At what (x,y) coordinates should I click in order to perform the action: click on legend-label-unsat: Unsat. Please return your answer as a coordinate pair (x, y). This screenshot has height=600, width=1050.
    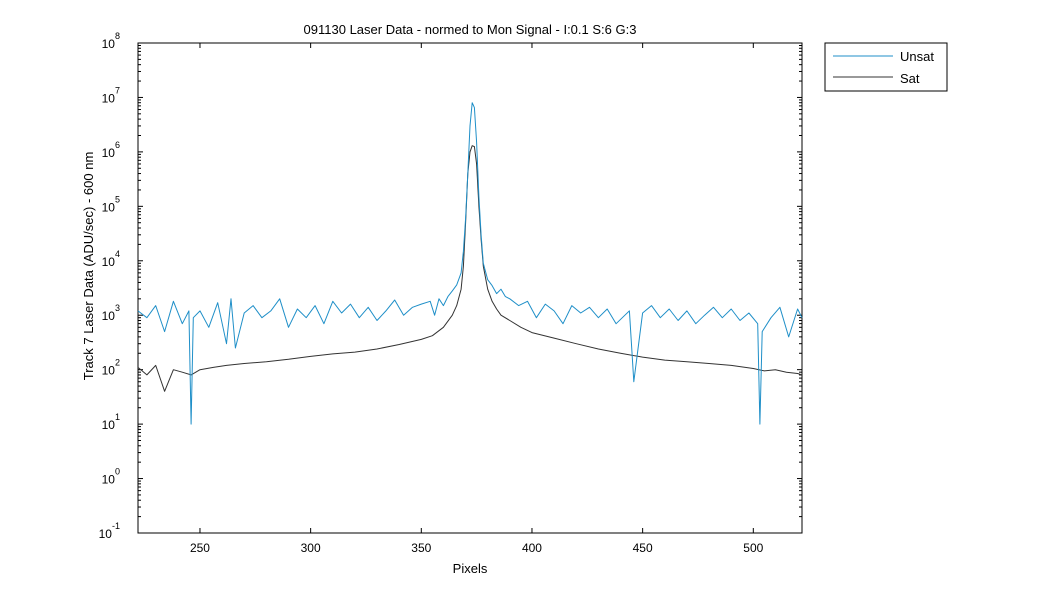
    Looking at the image, I should click on (917, 56).